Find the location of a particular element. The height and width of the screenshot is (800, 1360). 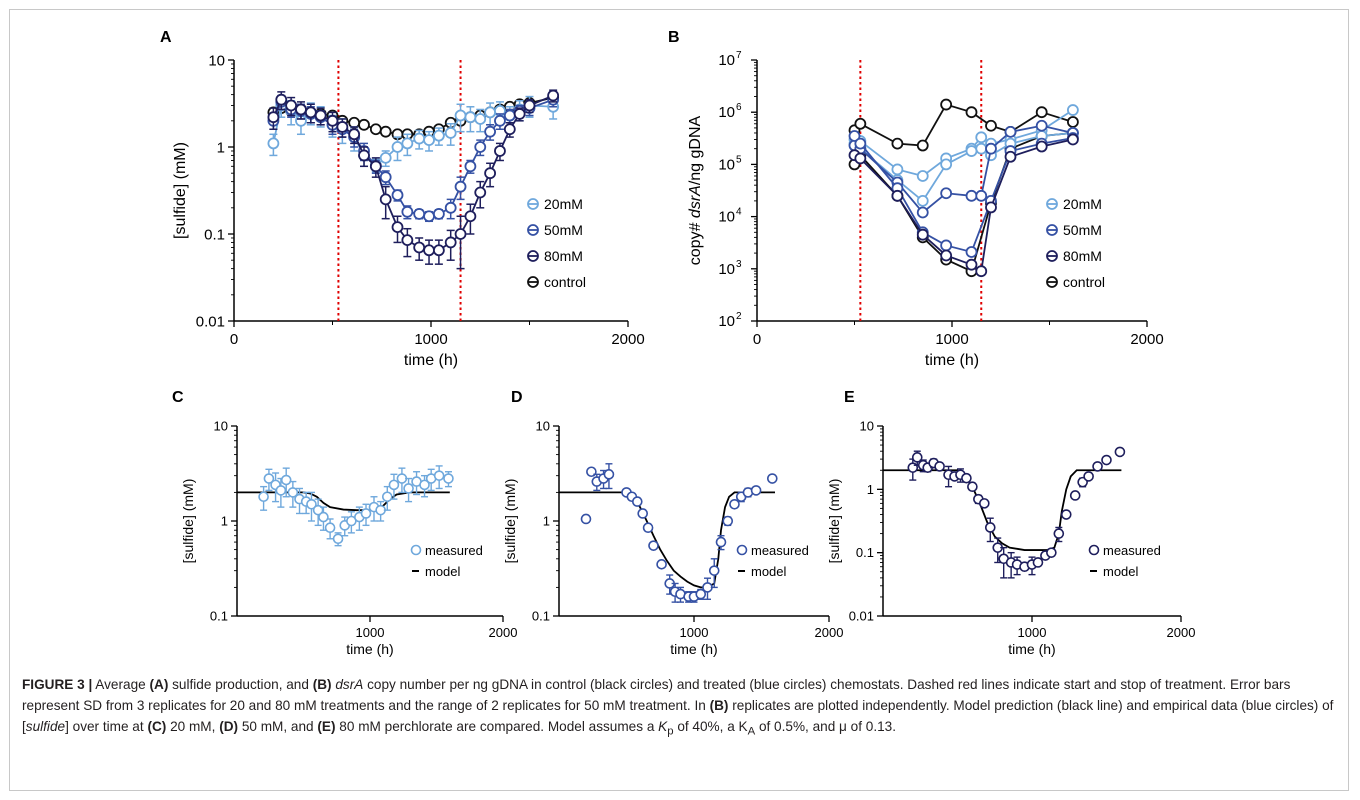

x-tick-label: 1000 is located at coordinates (951, 339).